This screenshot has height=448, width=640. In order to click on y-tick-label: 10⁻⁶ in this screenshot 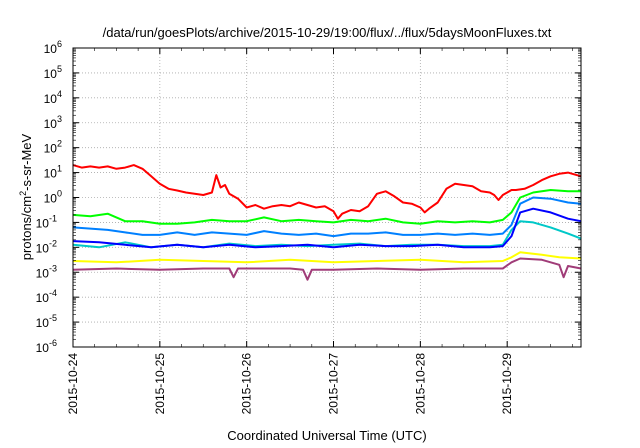, I will do `click(46, 346)`.